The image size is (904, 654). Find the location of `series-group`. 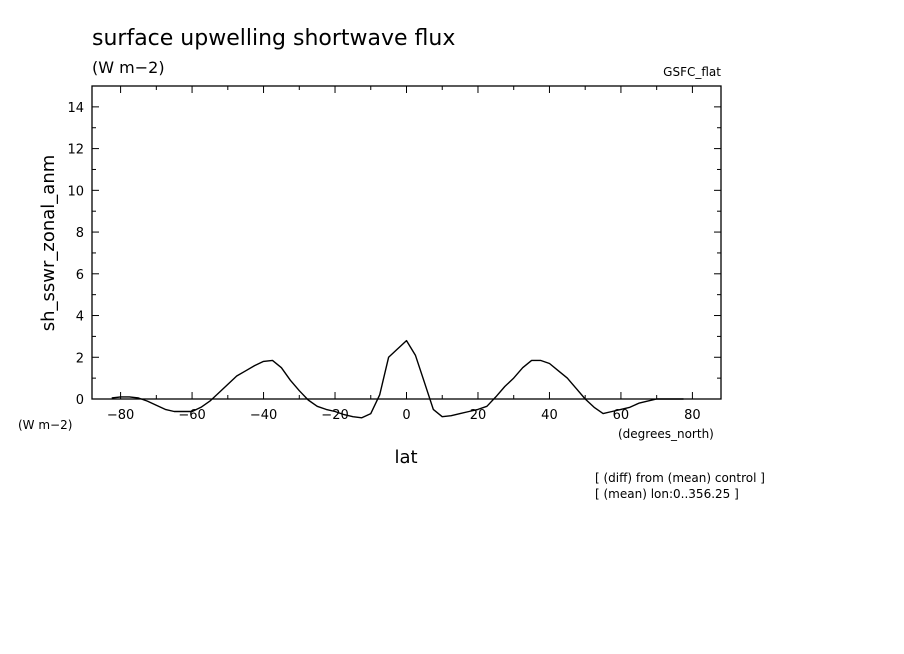

series-group is located at coordinates (397, 379).